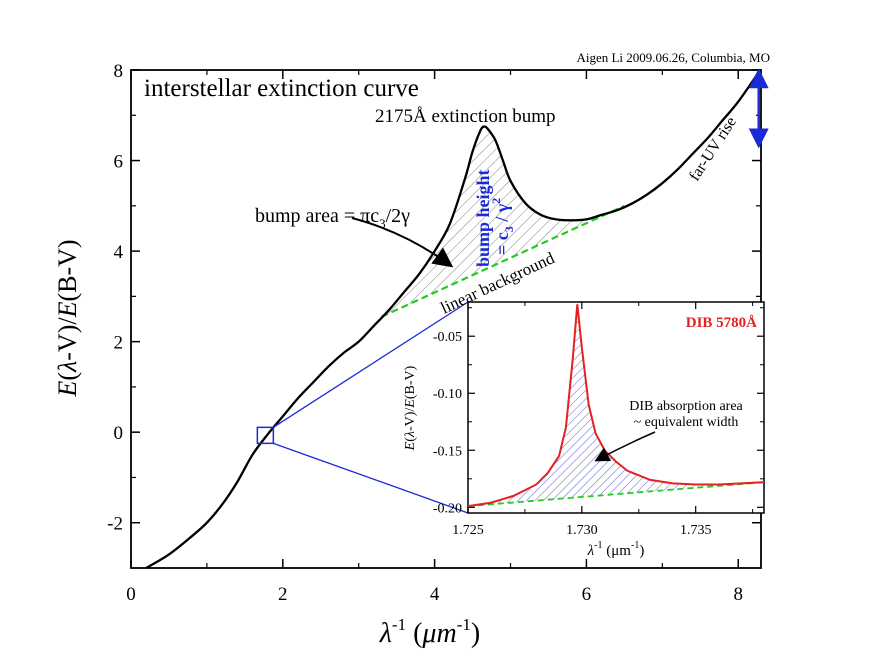  I want to click on bump-height-formula: = c3 / γ2, so click(502, 226).